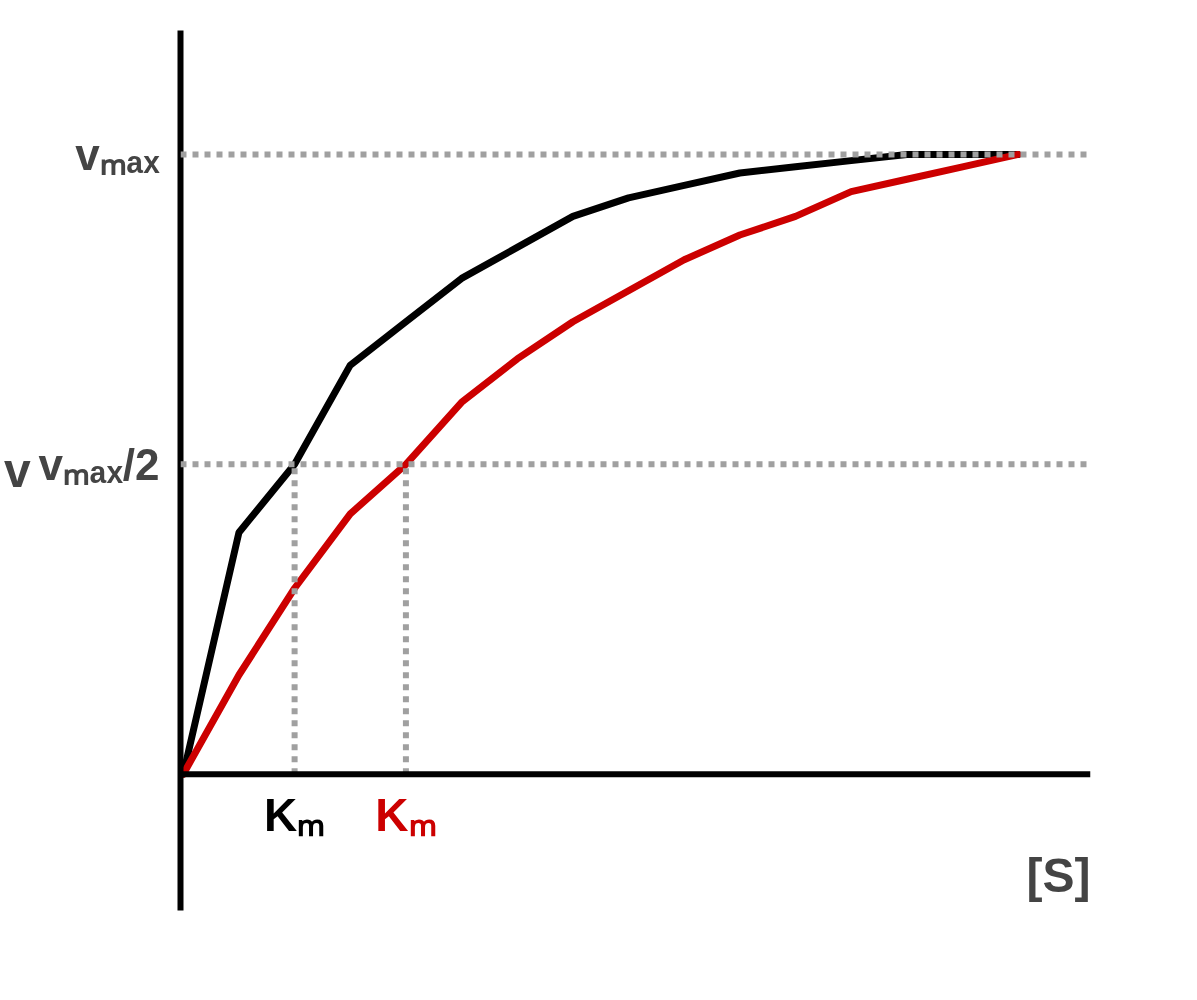  Describe the element at coordinates (99, 464) in the screenshot. I see `ref-line-label: vₘₐₓ/2` at that location.